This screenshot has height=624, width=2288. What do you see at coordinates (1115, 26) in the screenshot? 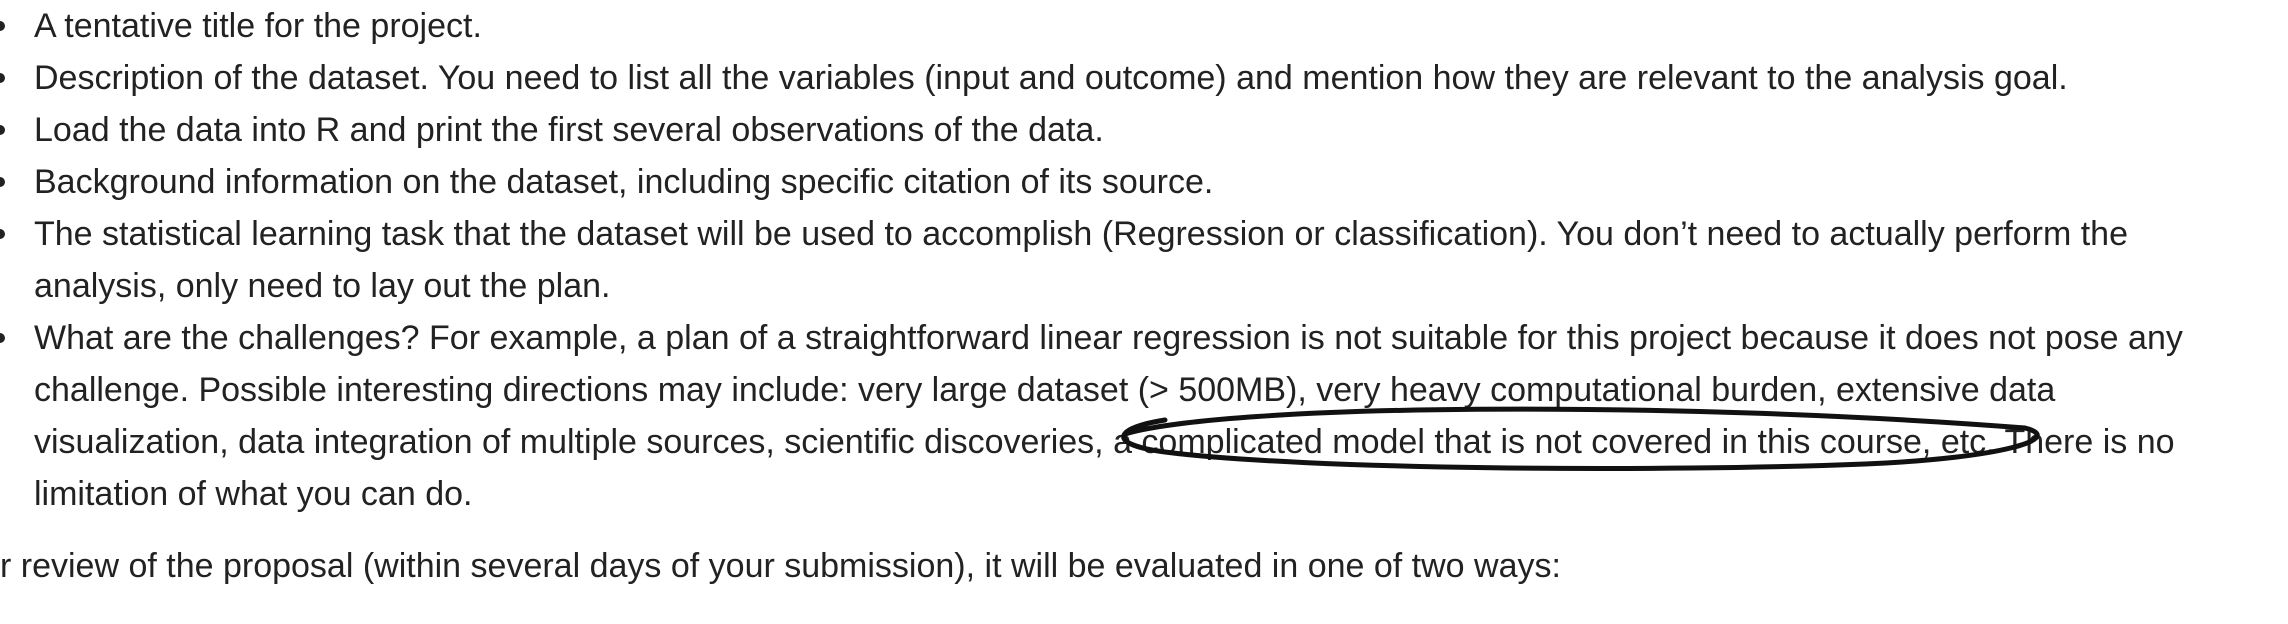
I see `list-item: A tentative title for the project.` at bounding box center [1115, 26].